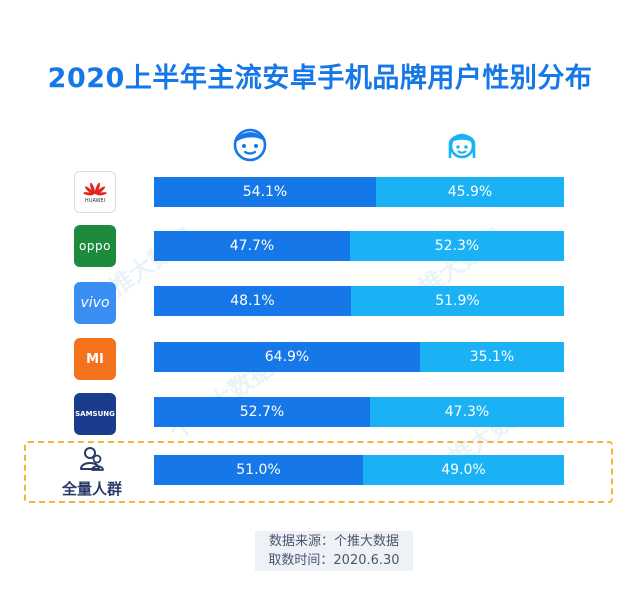 This screenshot has width=640, height=606. What do you see at coordinates (462, 146) in the screenshot?
I see `female-face-icon` at bounding box center [462, 146].